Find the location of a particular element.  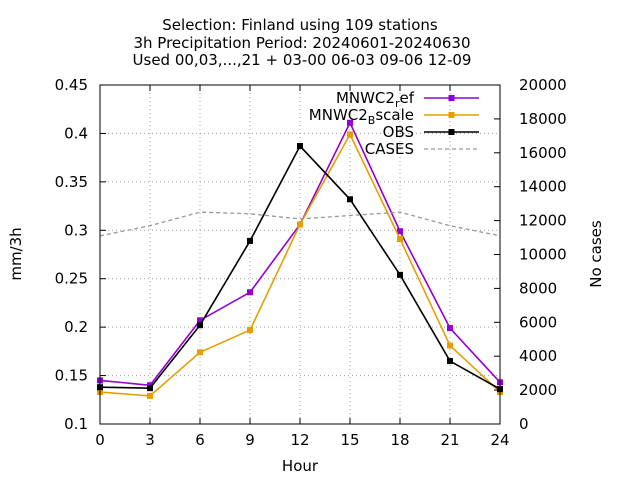

y-tick-label: 0.3 is located at coordinates (76, 230).